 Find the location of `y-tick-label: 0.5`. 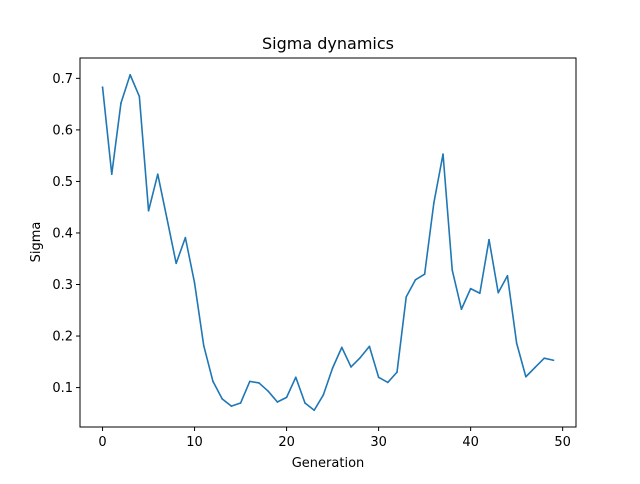

y-tick-label: 0.5 is located at coordinates (62, 182).